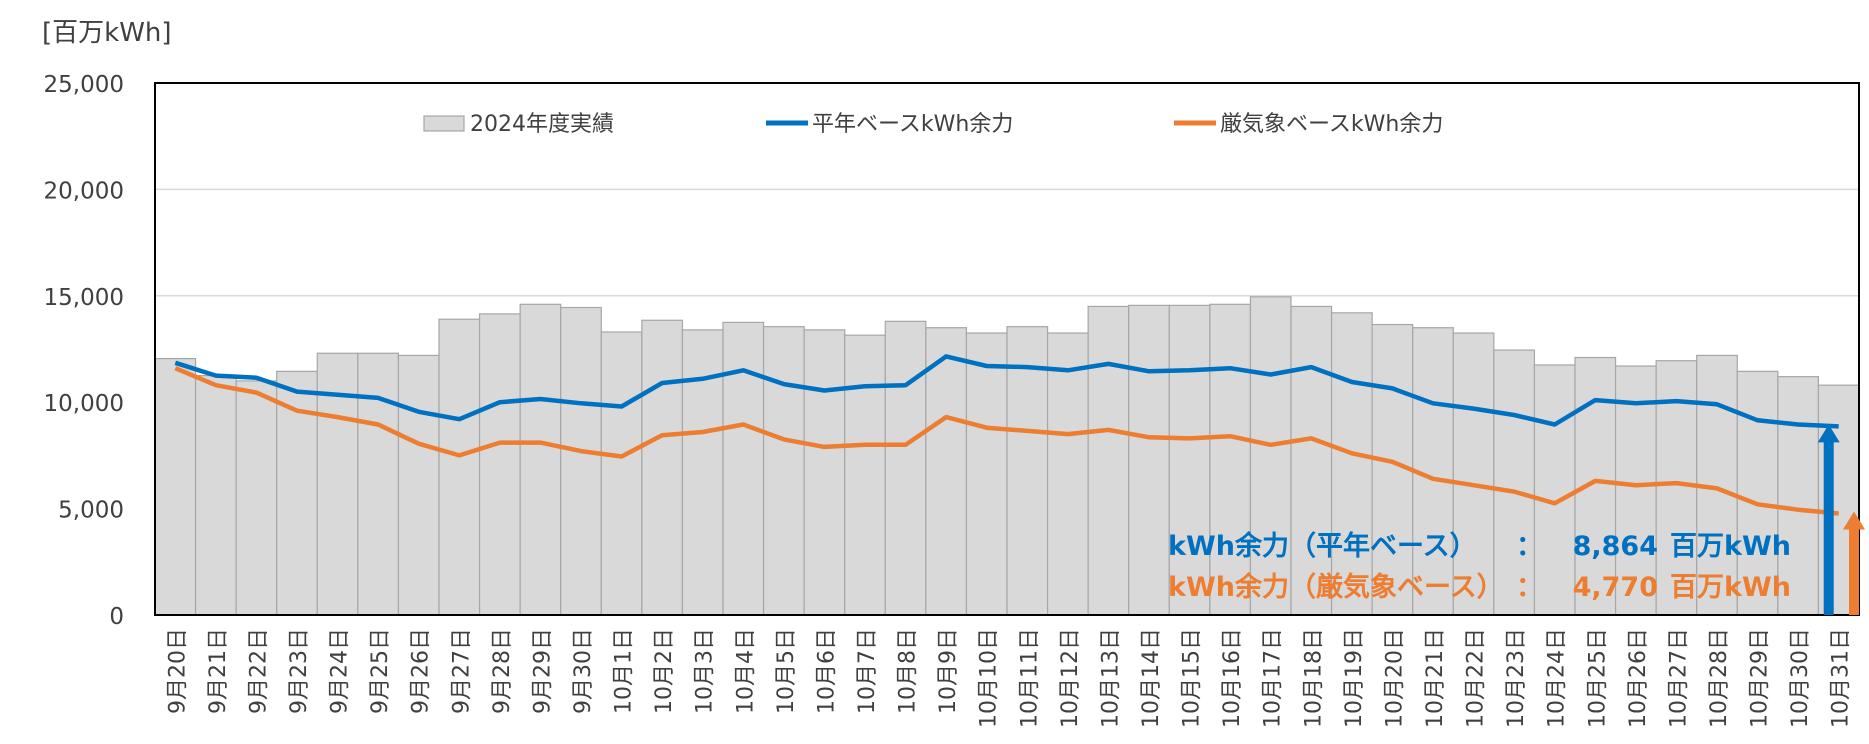  Describe the element at coordinates (84, 85) in the screenshot. I see `y-tick-label: 25,000` at that location.